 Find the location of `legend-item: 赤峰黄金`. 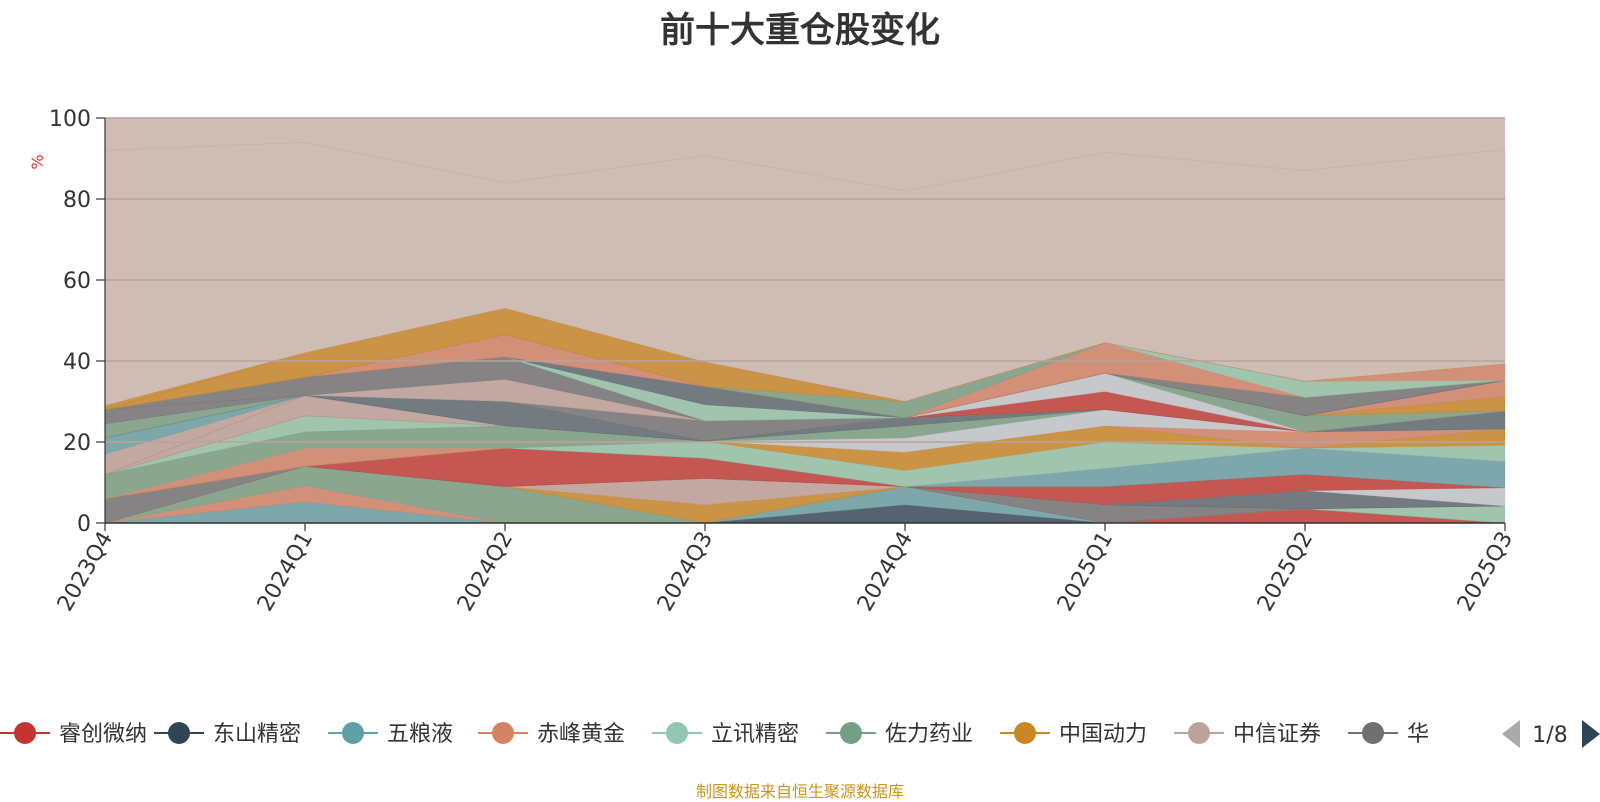

legend-item: 赤峰黄金 is located at coordinates (551, 734).